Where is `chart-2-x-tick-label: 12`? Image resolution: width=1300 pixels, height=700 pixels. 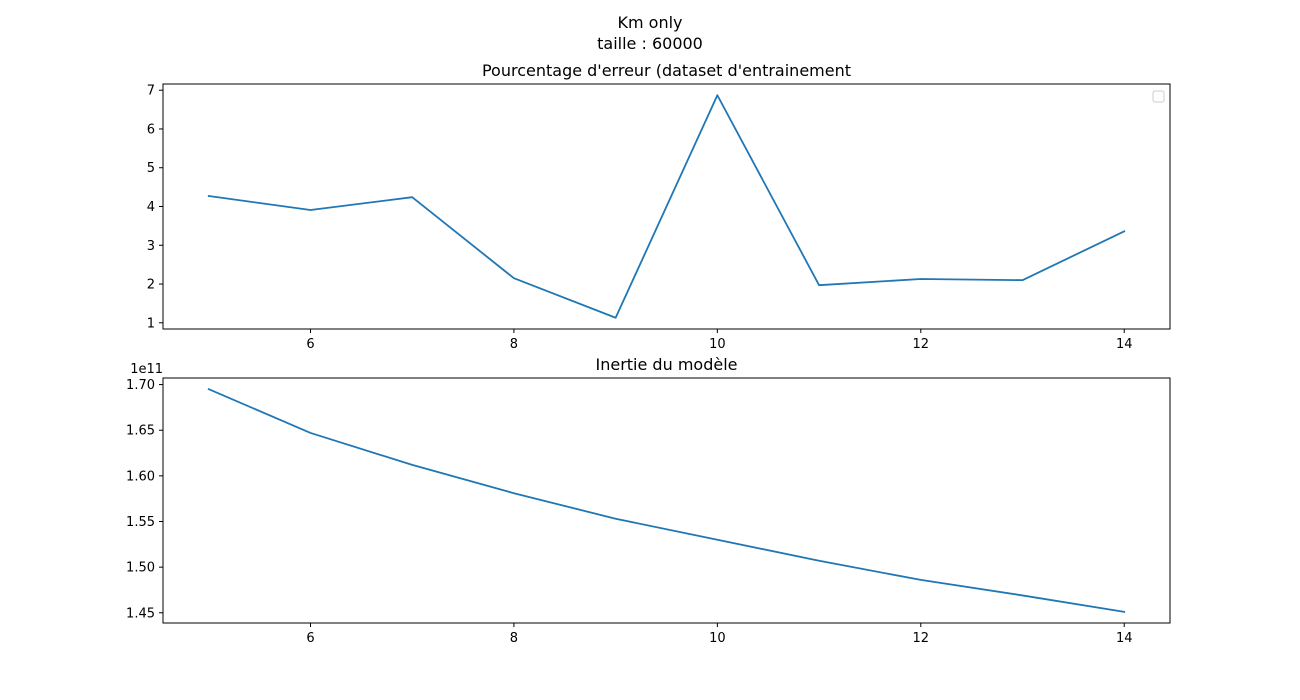 chart-2-x-tick-label: 12 is located at coordinates (921, 638).